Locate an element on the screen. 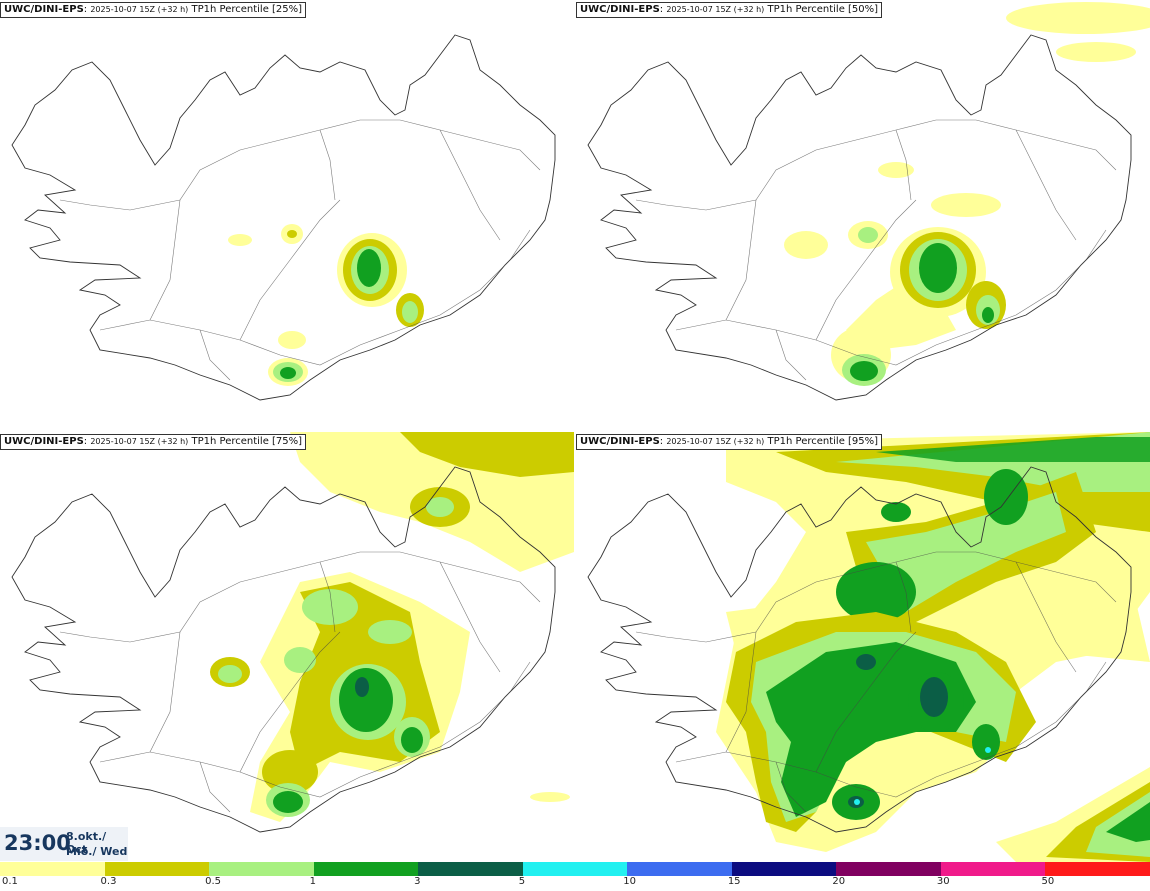  valid-date-line2: Mið./ Wed is located at coordinates (97, 851).